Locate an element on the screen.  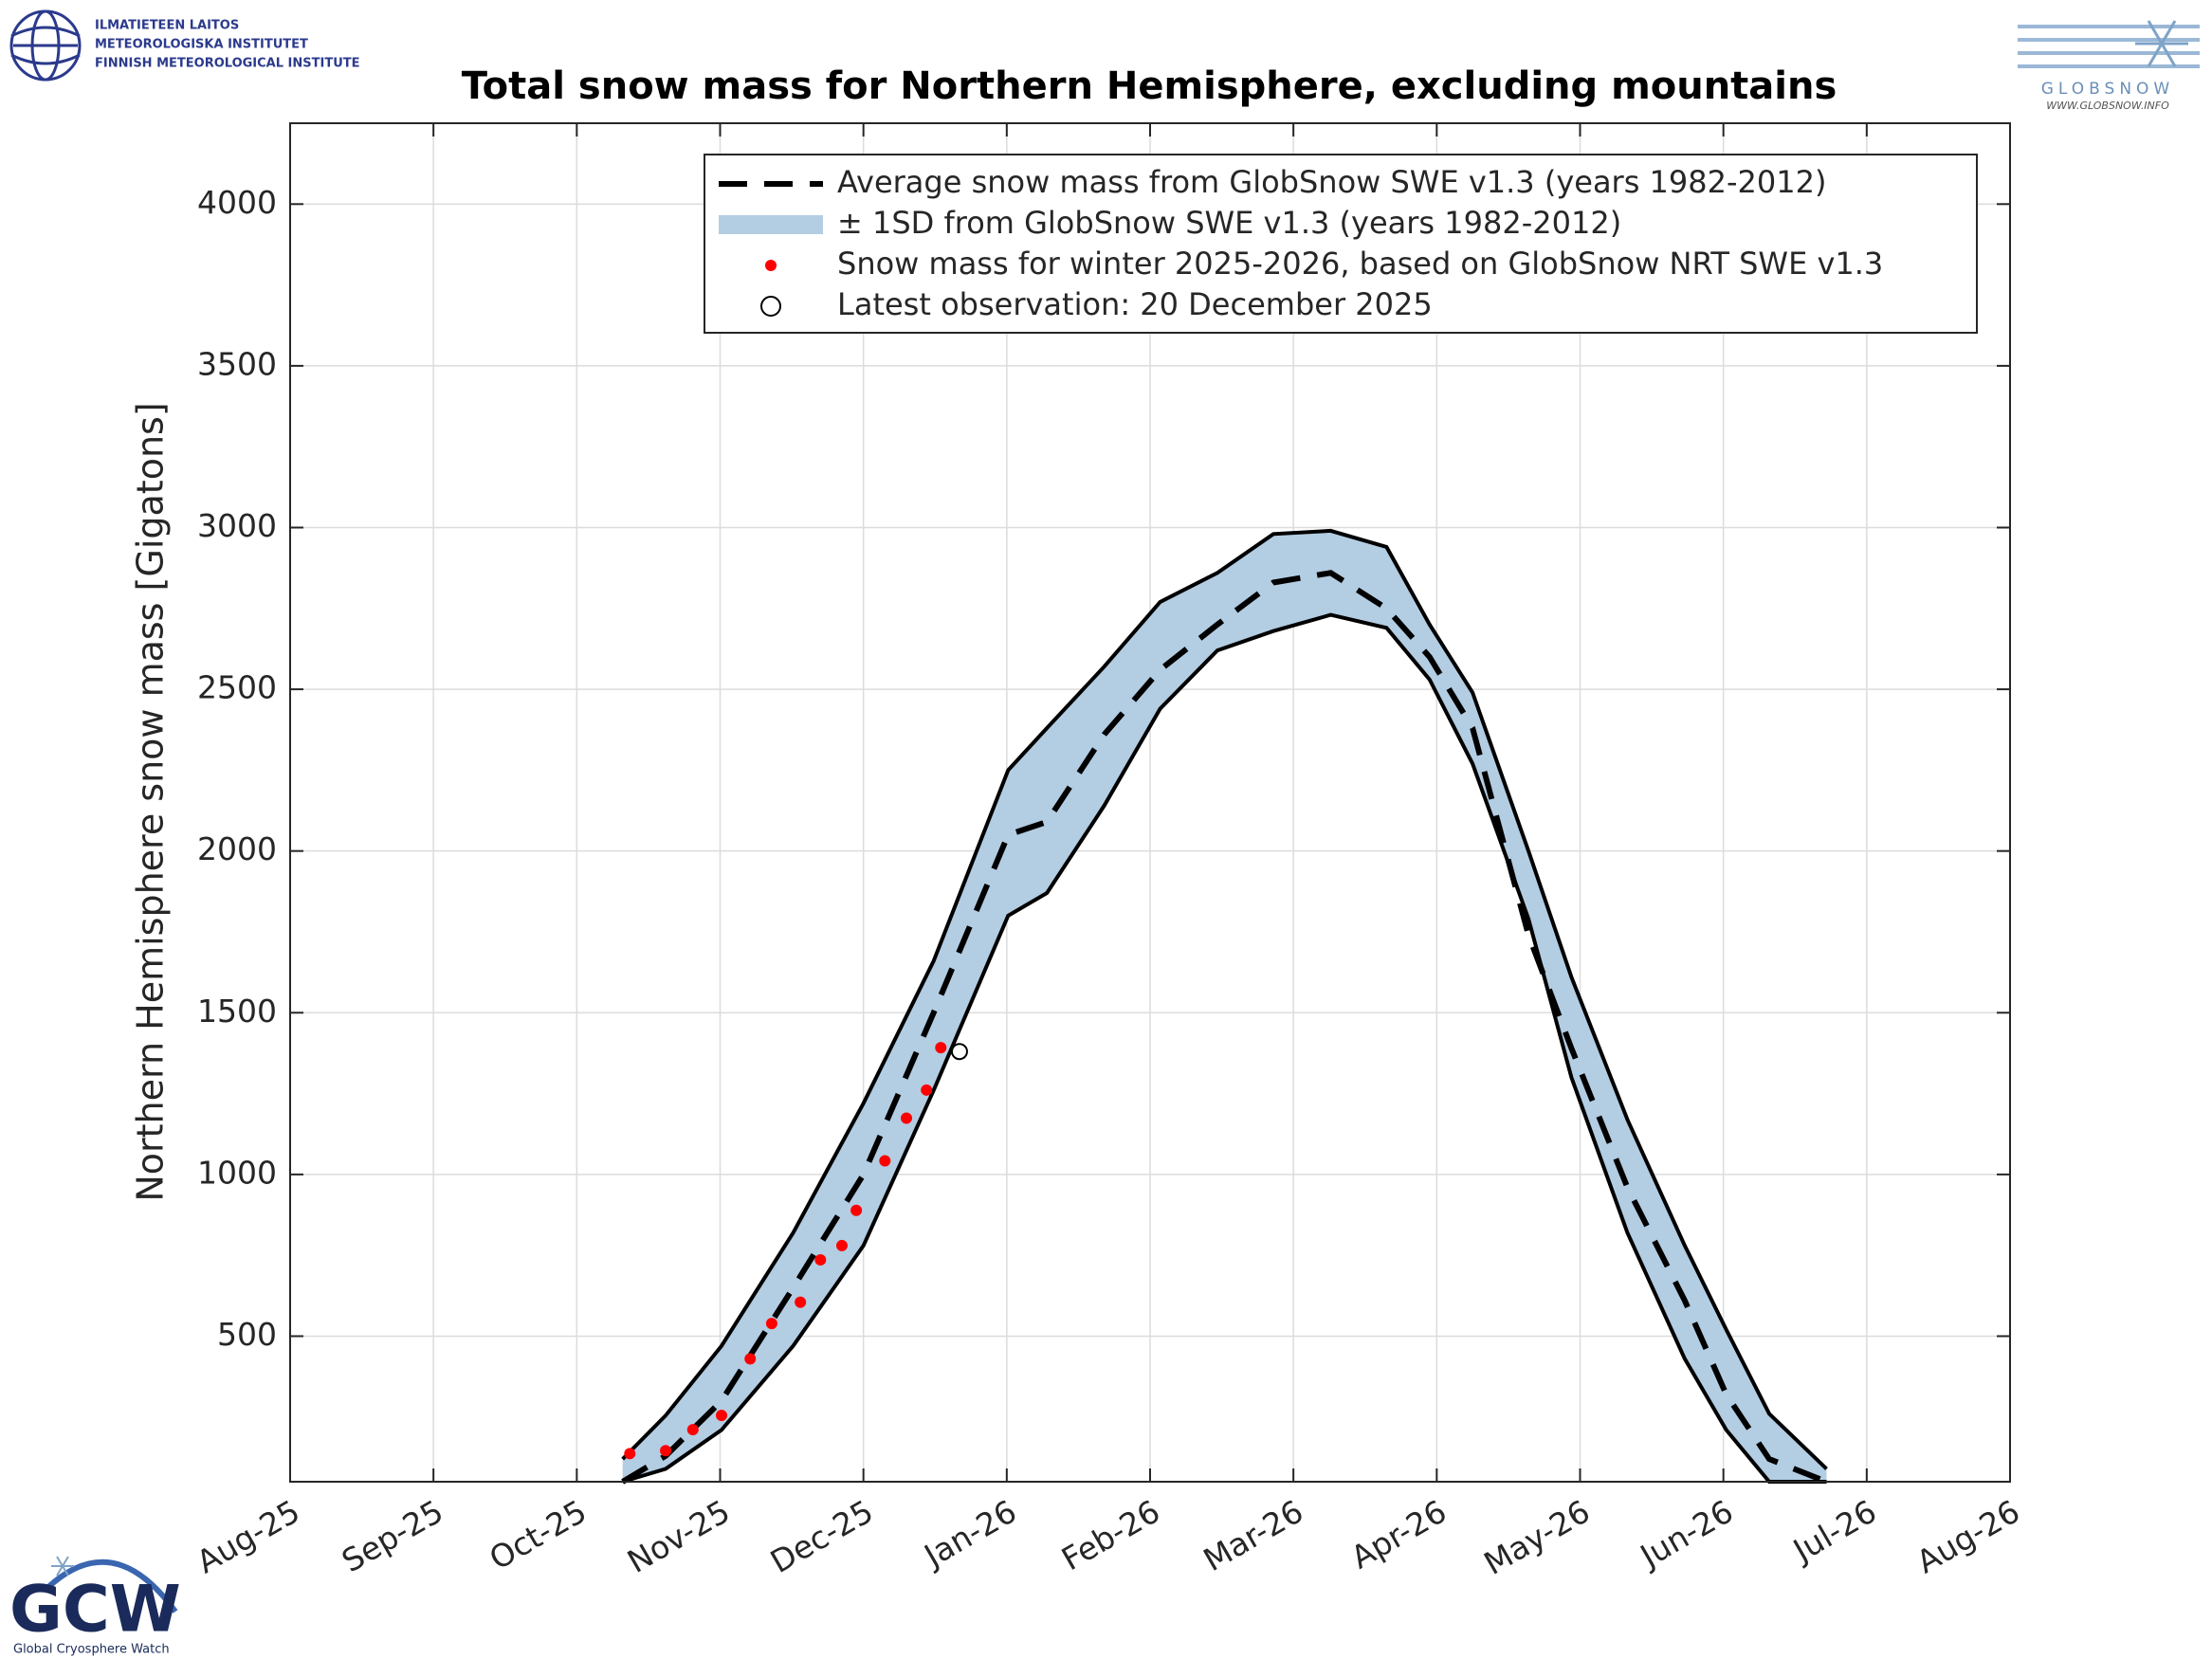
institute-name: ILMATIETEEN LAITOS is located at coordinates (167, 26).